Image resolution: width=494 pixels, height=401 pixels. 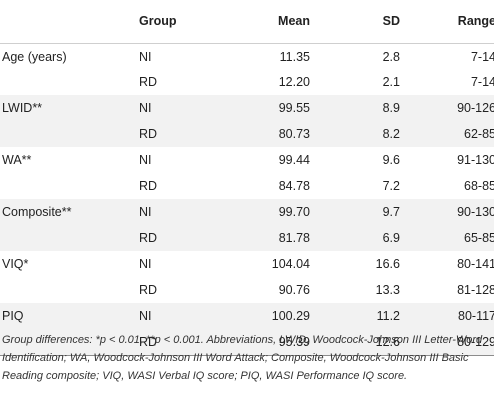 What do you see at coordinates (355, 342) in the screenshot?
I see `cell-sd: 12.6` at bounding box center [355, 342].